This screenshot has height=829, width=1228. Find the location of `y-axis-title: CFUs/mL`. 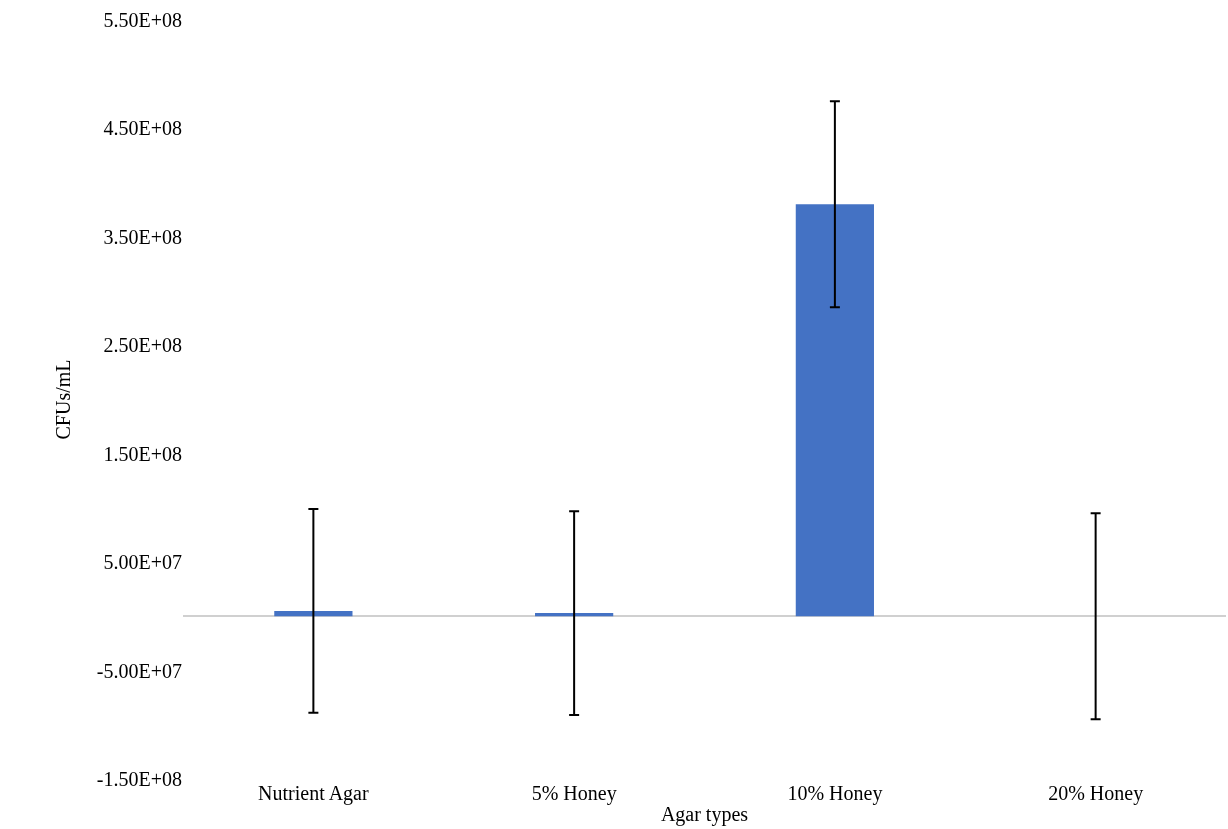

y-axis-title: CFUs/mL is located at coordinates (63, 399).